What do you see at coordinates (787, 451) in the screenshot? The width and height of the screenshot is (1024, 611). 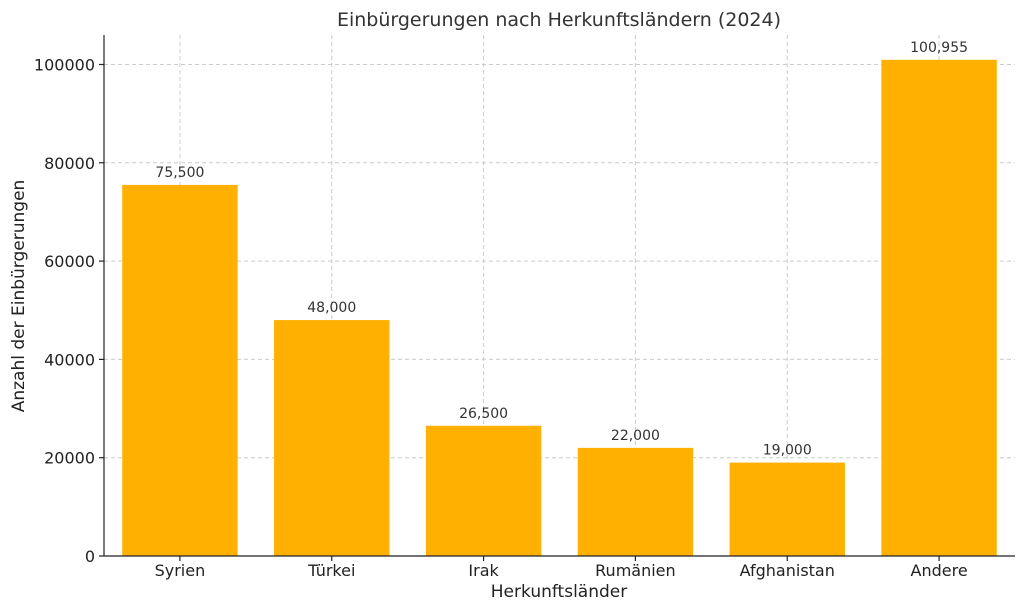 I see `bar-value-label: 19,000` at bounding box center [787, 451].